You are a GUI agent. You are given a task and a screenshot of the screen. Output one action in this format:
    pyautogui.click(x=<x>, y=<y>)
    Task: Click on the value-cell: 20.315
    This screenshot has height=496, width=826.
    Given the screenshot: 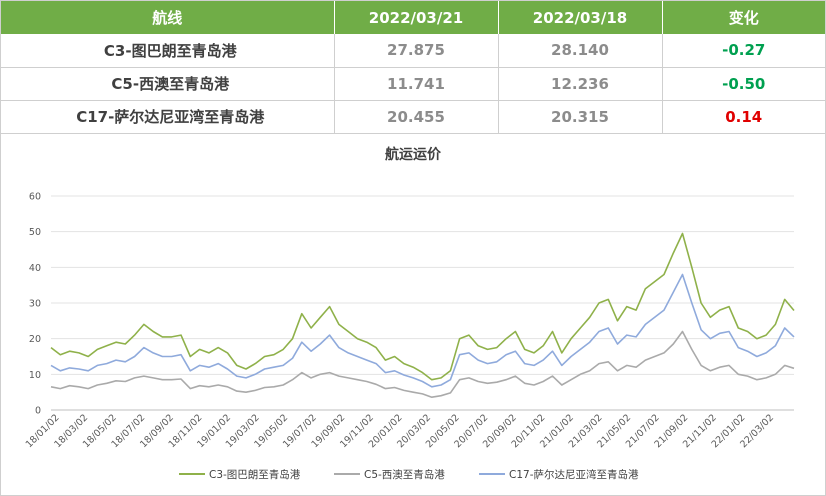 What is the action you would take?
    pyautogui.click(x=580, y=117)
    